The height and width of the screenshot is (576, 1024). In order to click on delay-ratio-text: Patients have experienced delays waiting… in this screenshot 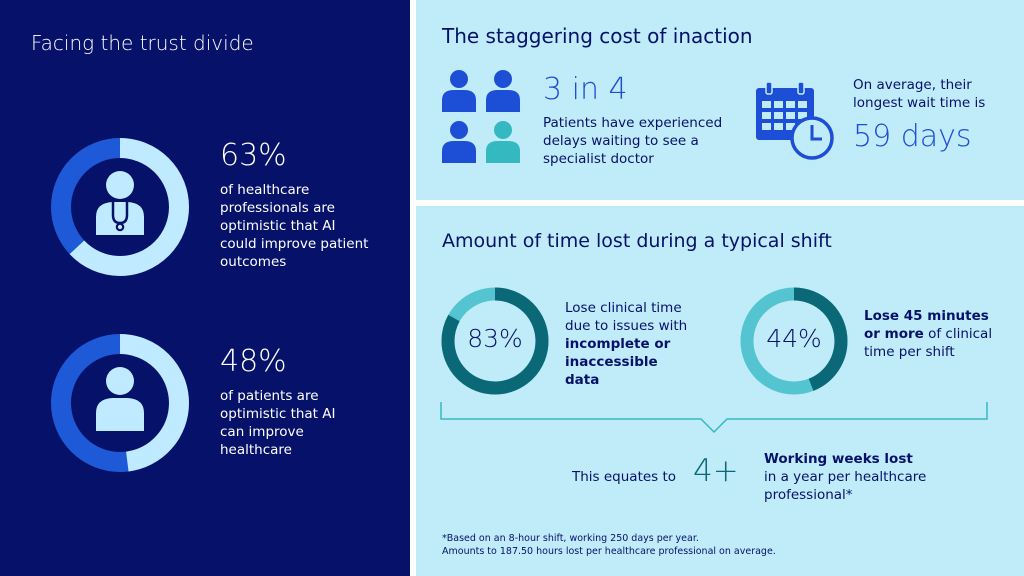, I will do `click(633, 141)`.